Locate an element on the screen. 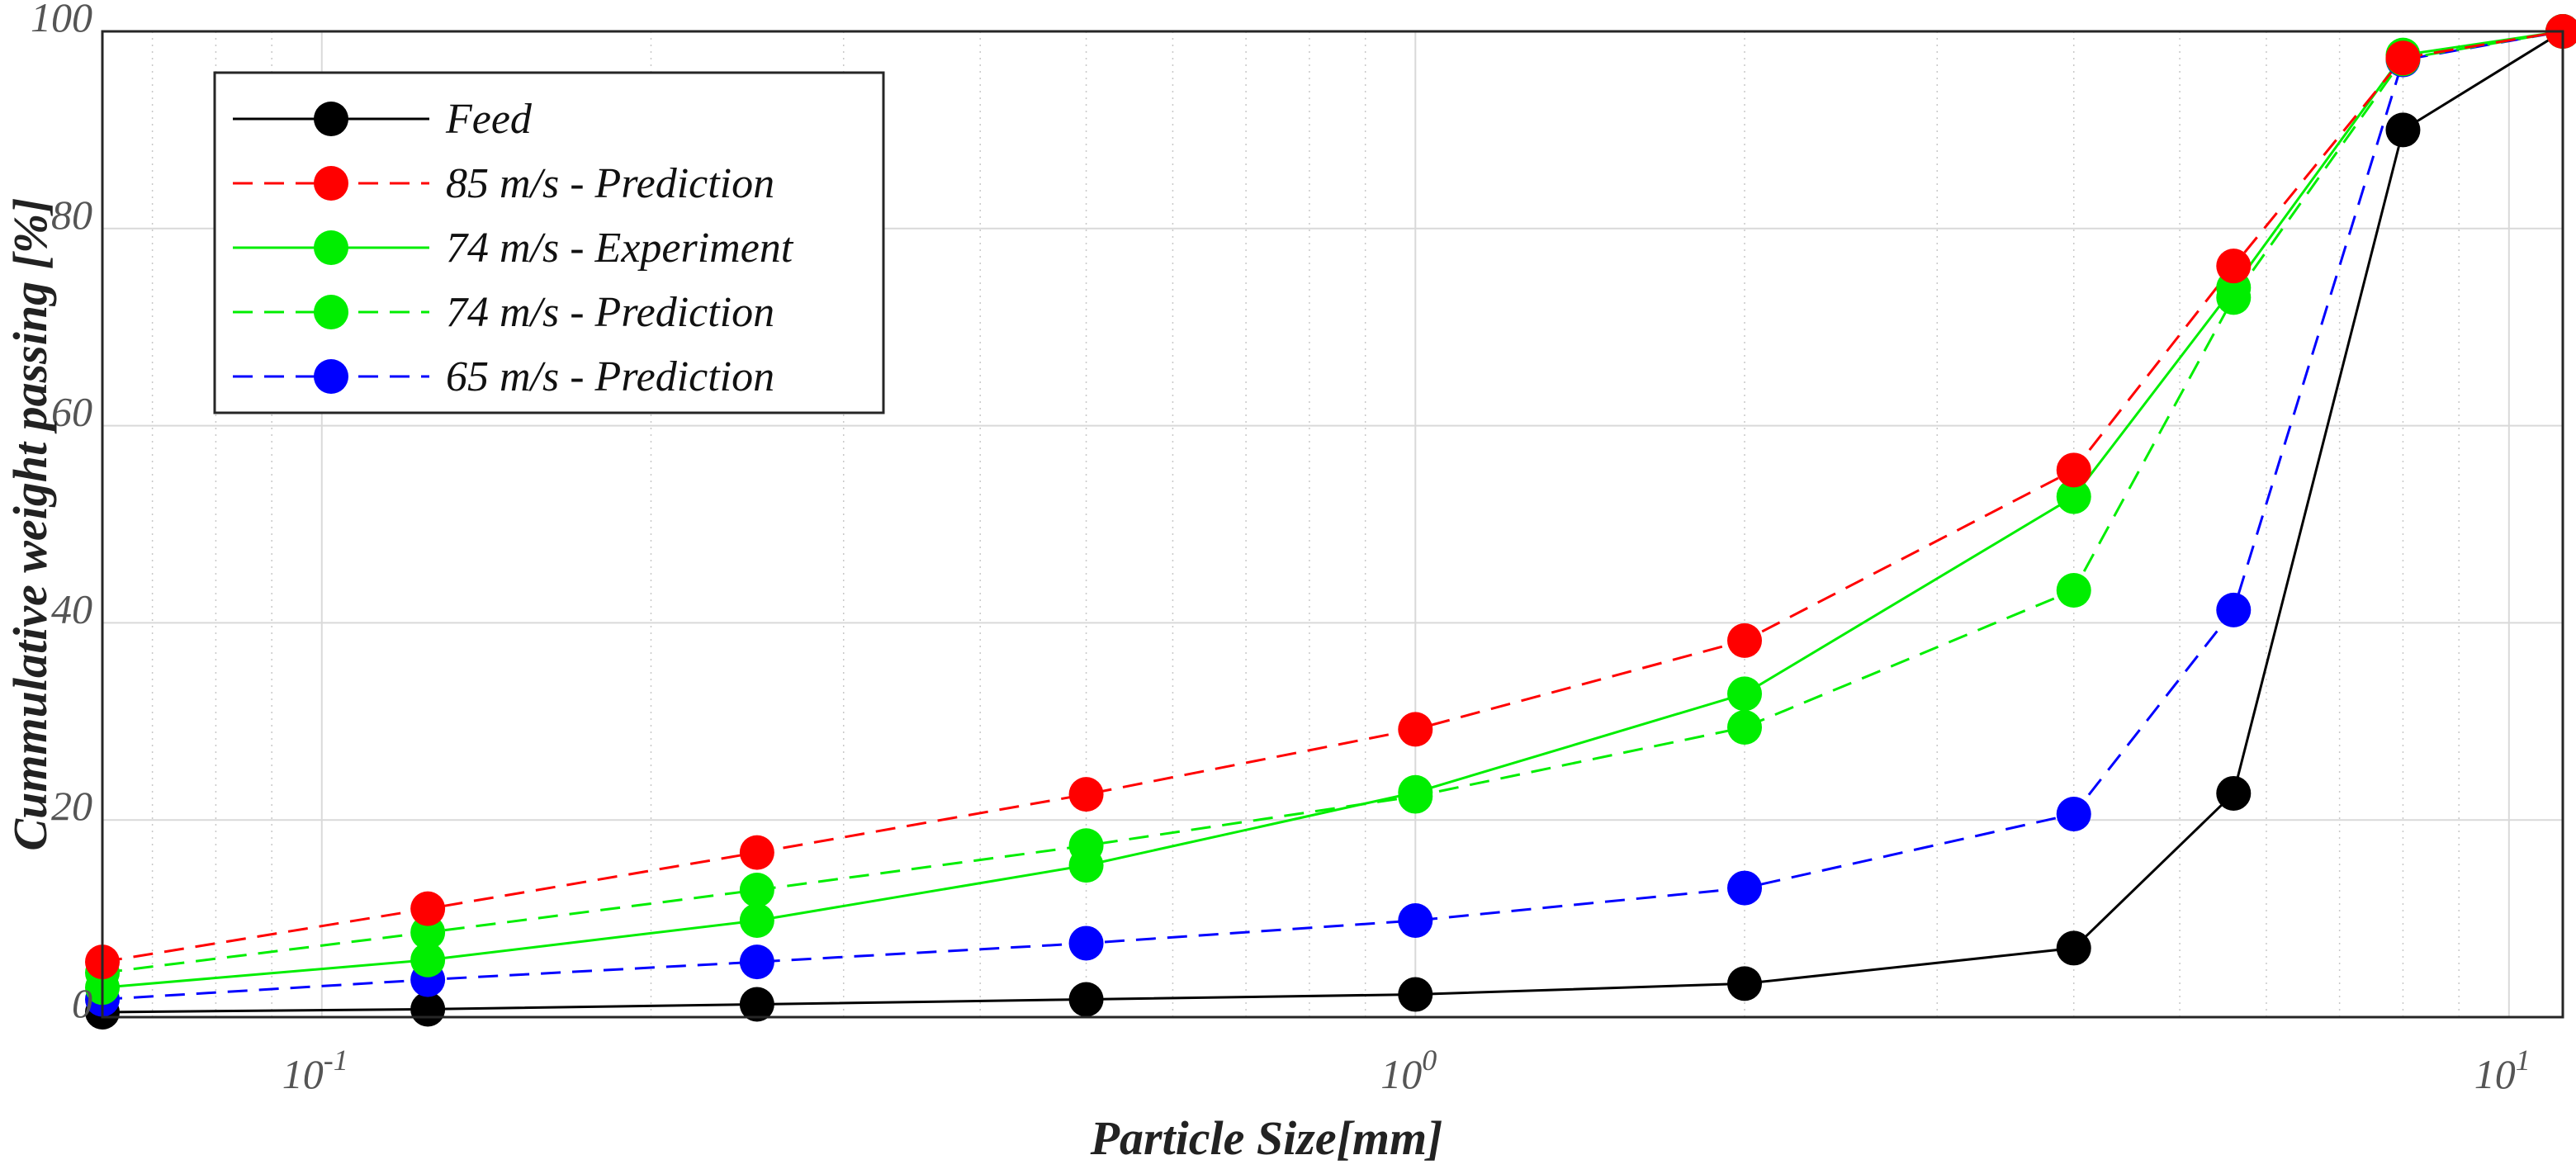 The width and height of the screenshot is (2576, 1174). y-tick-label: 0 is located at coordinates (82, 1003).